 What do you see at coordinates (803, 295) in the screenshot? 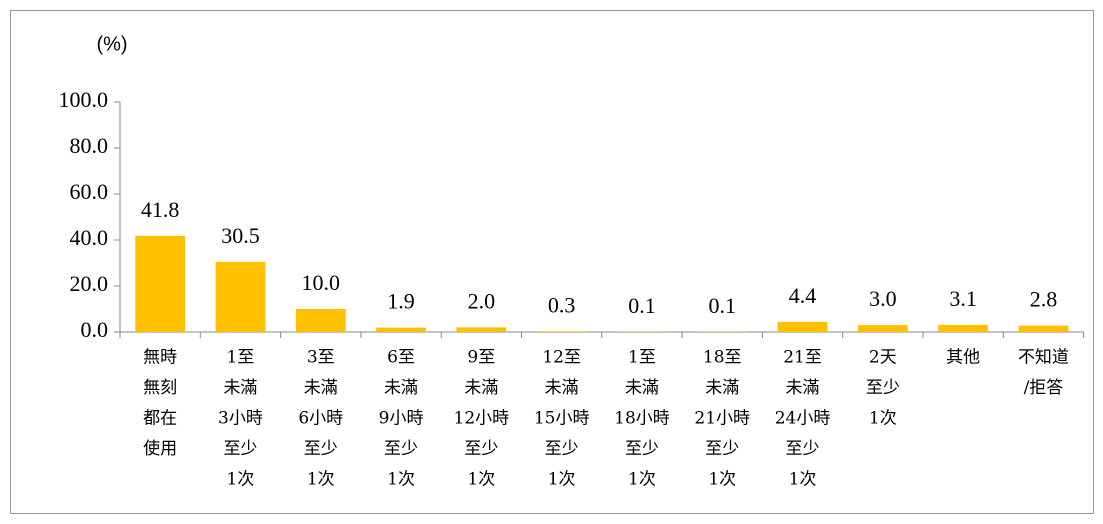
I see `value-label: 4.4` at bounding box center [803, 295].